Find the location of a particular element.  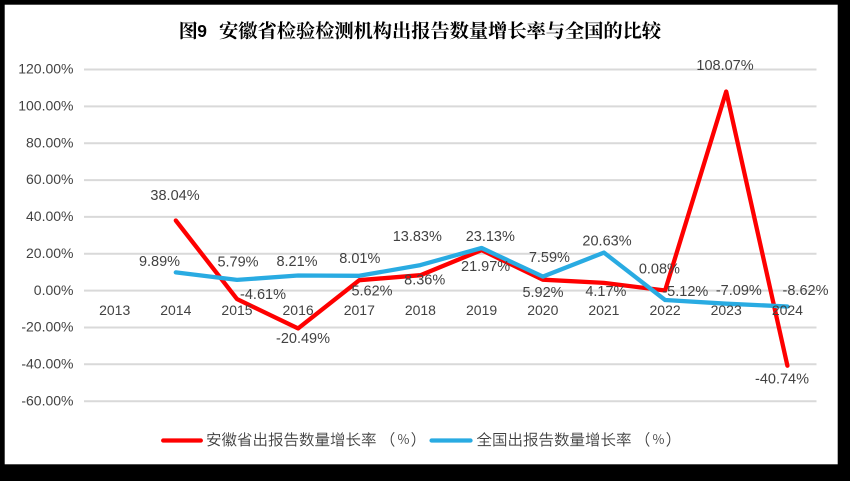

svg-text: 2018 is located at coordinates (420, 310).